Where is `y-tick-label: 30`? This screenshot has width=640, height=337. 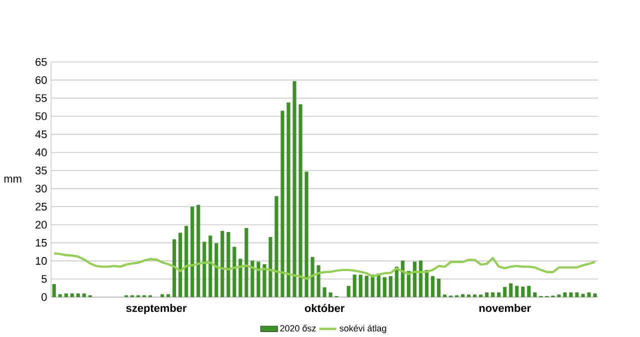
y-tick-label: 30 is located at coordinates (41, 188).